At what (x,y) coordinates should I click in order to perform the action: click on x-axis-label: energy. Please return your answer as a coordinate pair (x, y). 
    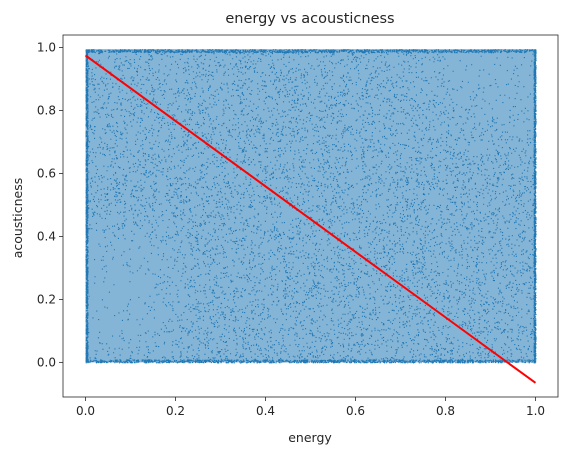
    Looking at the image, I should click on (310, 437).